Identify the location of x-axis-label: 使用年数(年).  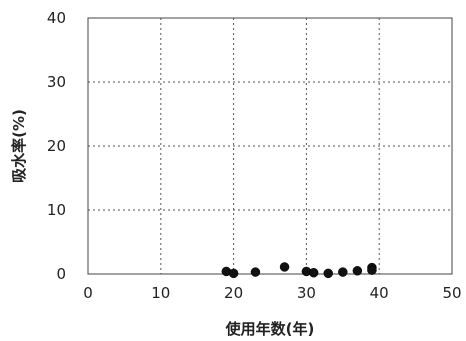
(270, 329).